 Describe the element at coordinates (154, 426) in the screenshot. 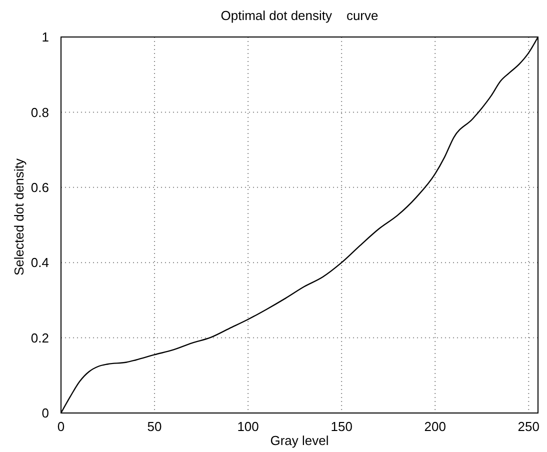

I see `x-tick-label: 50` at that location.